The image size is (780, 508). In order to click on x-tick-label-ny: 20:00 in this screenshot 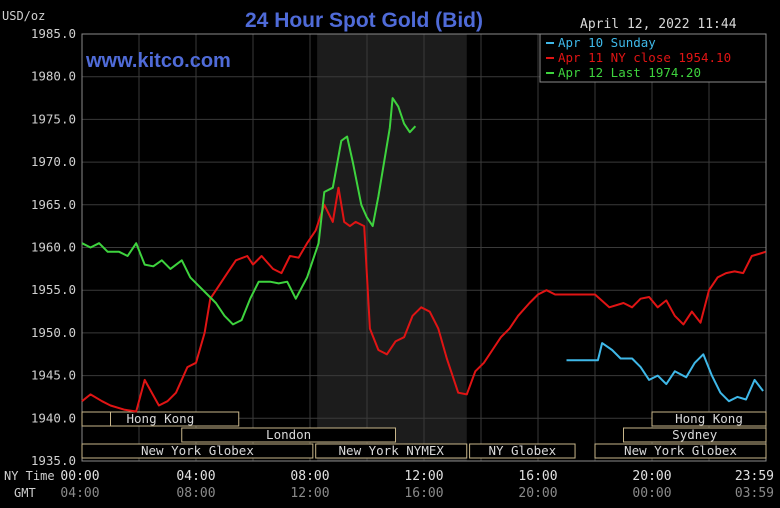, I will do `click(651, 476)`.